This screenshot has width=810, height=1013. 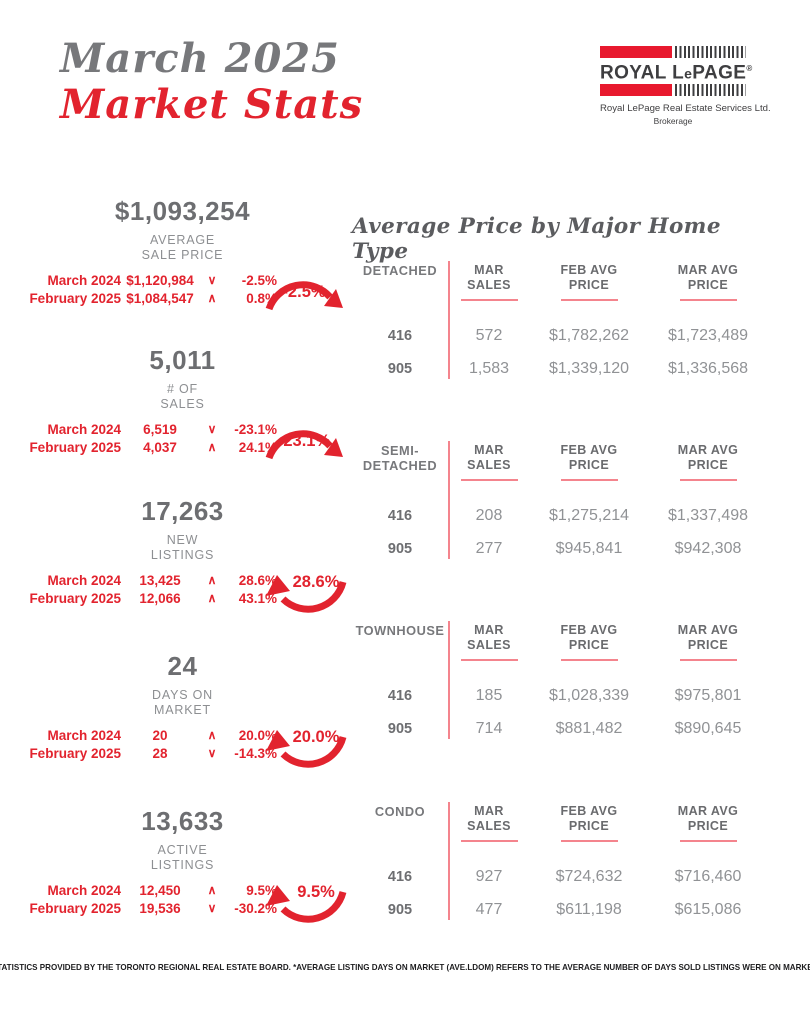 I want to click on mar-avg-price-value: $1,336,568, so click(x=708, y=368).